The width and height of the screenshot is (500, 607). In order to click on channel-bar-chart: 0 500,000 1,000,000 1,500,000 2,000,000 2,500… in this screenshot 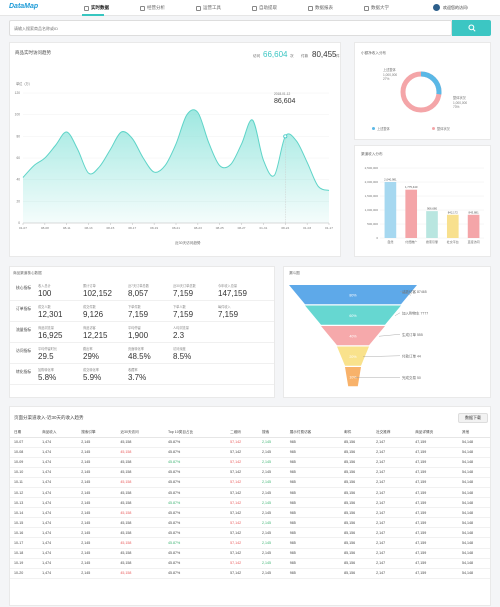, I will do `click(424, 205)`.